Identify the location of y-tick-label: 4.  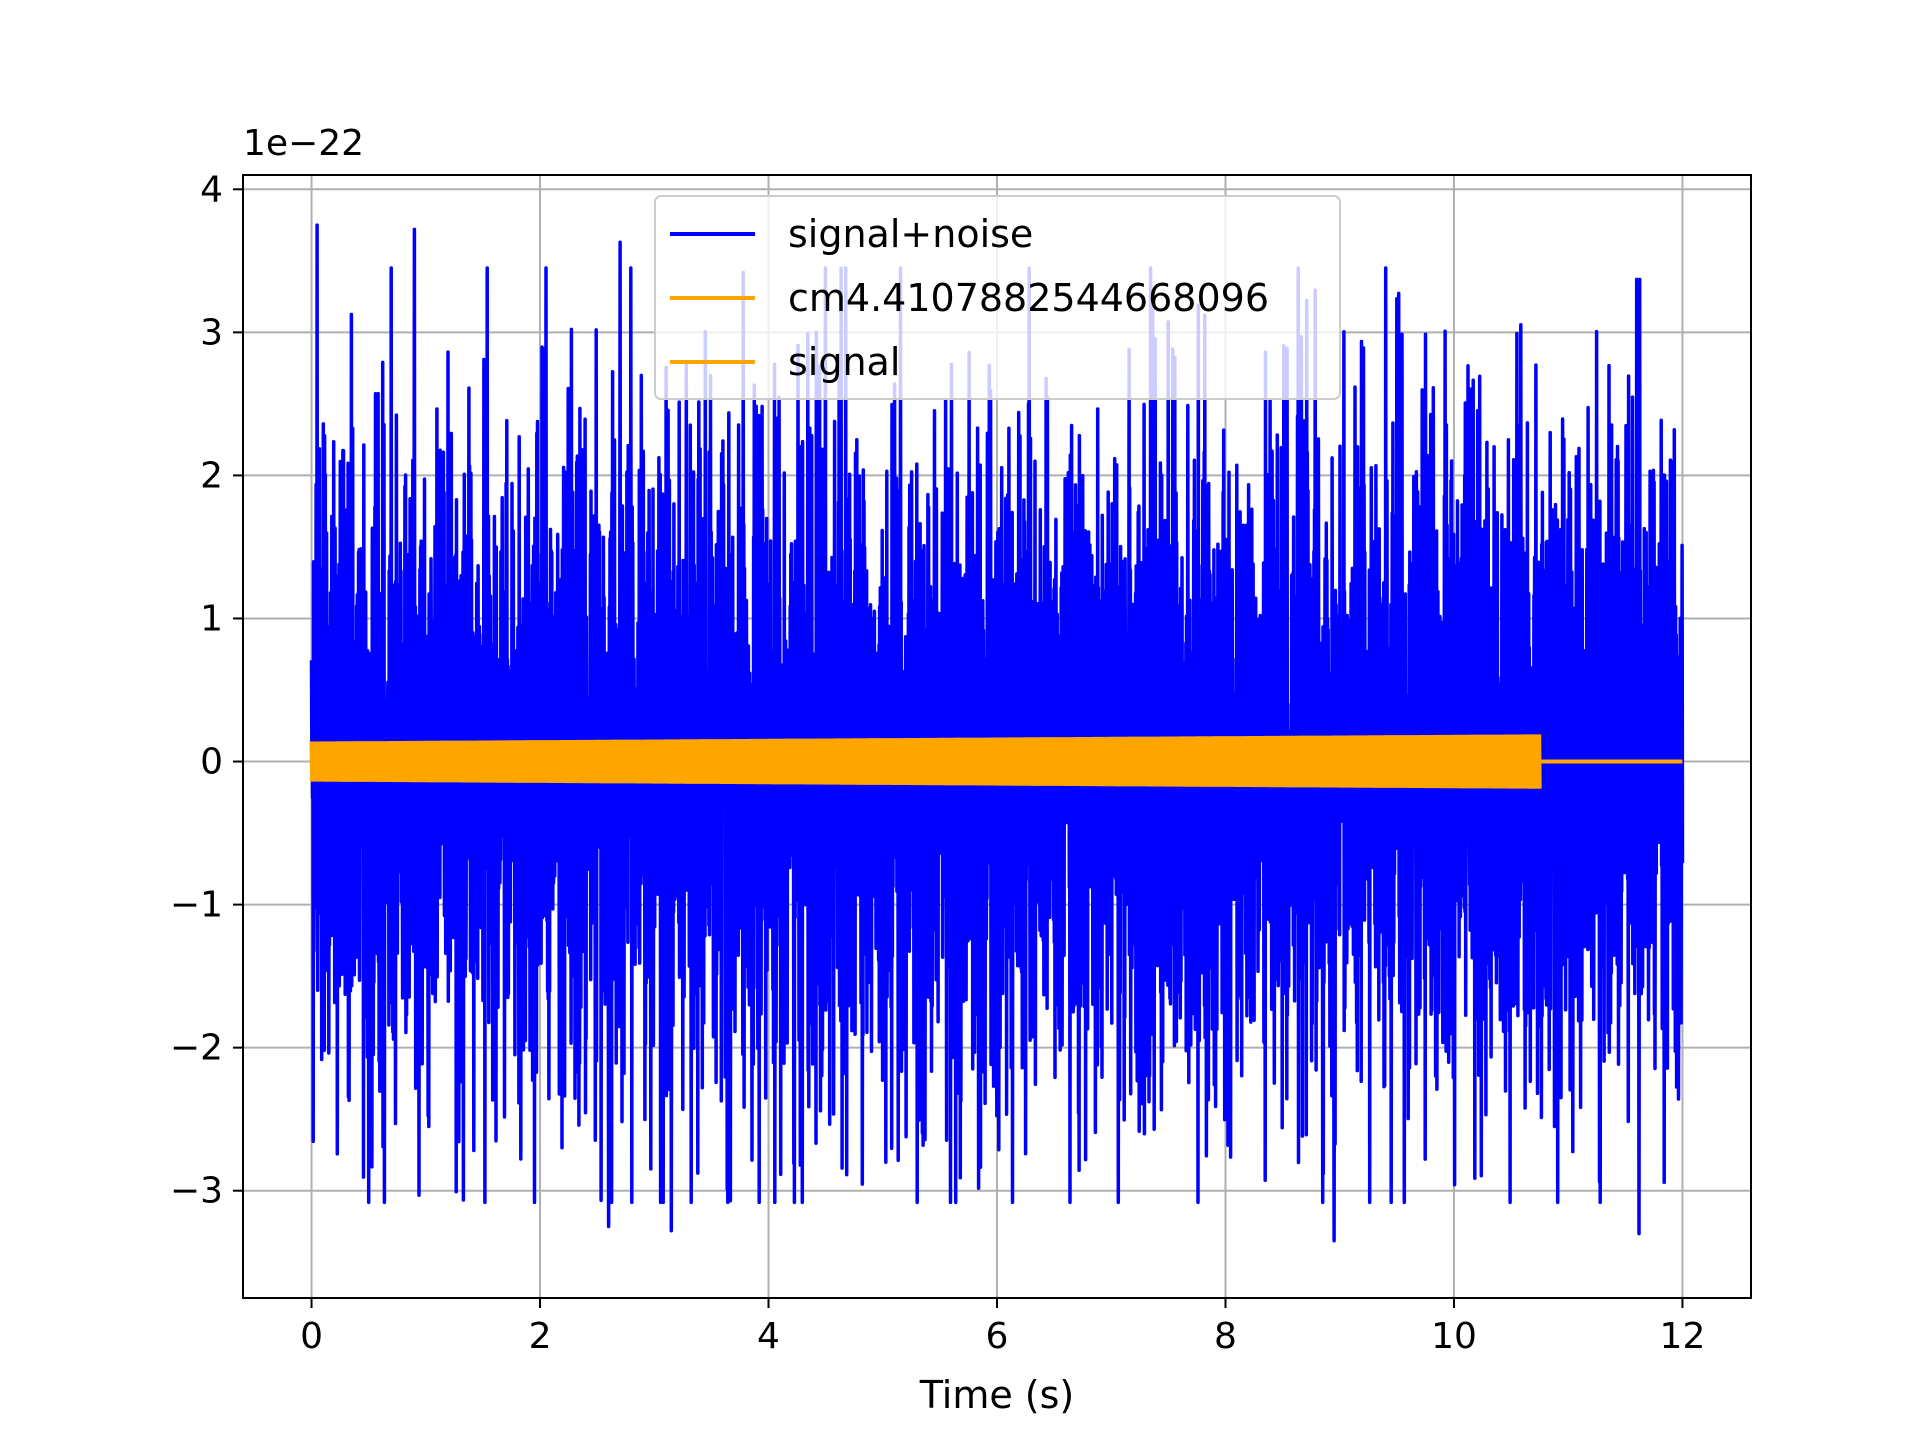
(211, 189).